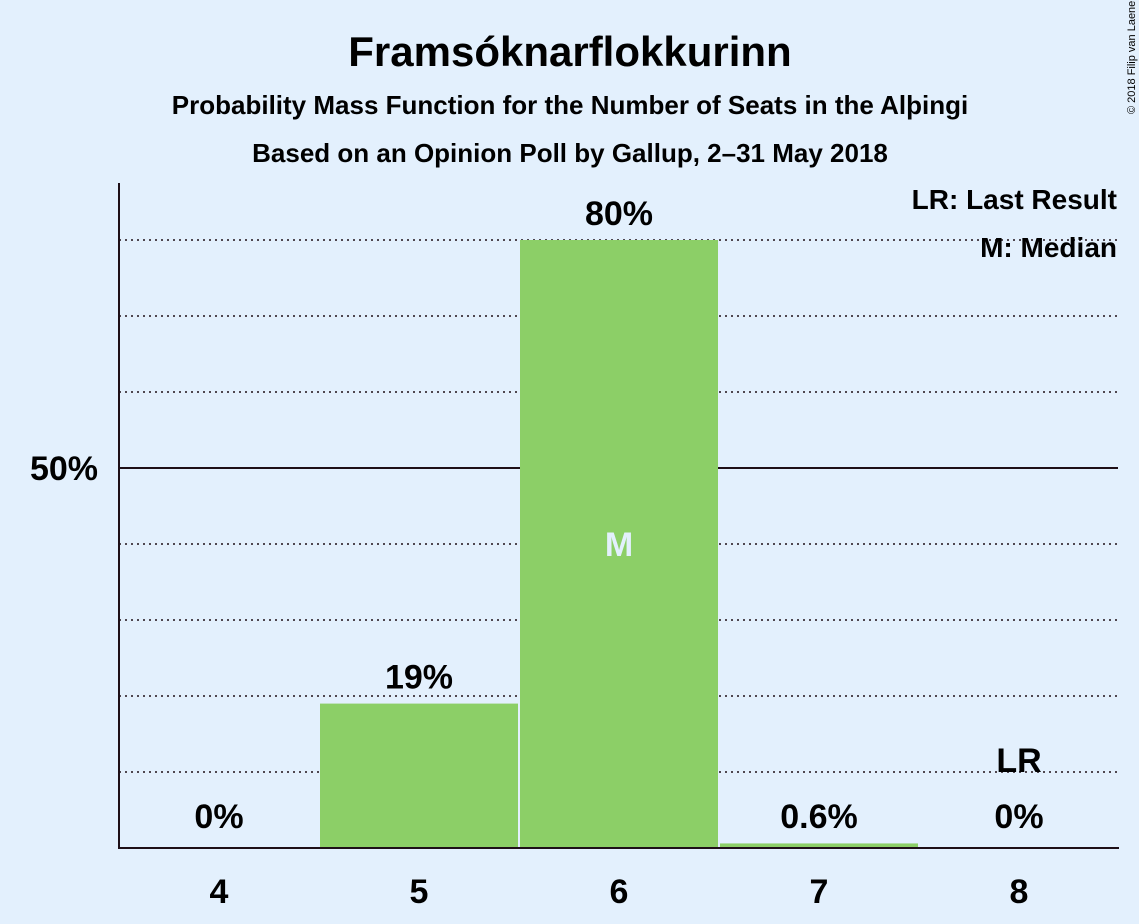 This screenshot has height=924, width=1139. Describe the element at coordinates (219, 892) in the screenshot. I see `x-tick-4: 4` at that location.